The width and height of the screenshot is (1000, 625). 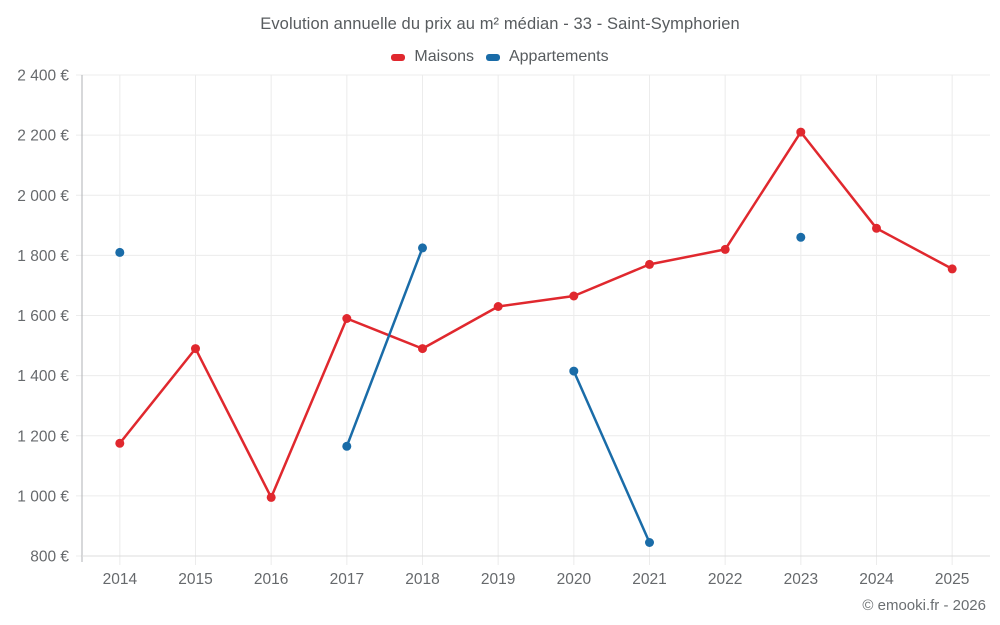 I want to click on maisons-point-2017, so click(x=347, y=318).